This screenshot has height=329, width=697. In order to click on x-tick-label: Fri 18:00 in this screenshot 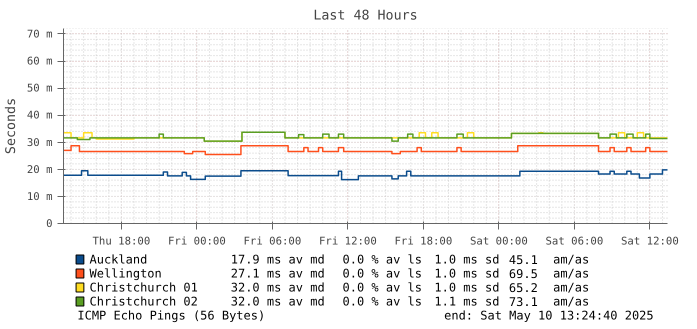, I will do `click(423, 241)`.